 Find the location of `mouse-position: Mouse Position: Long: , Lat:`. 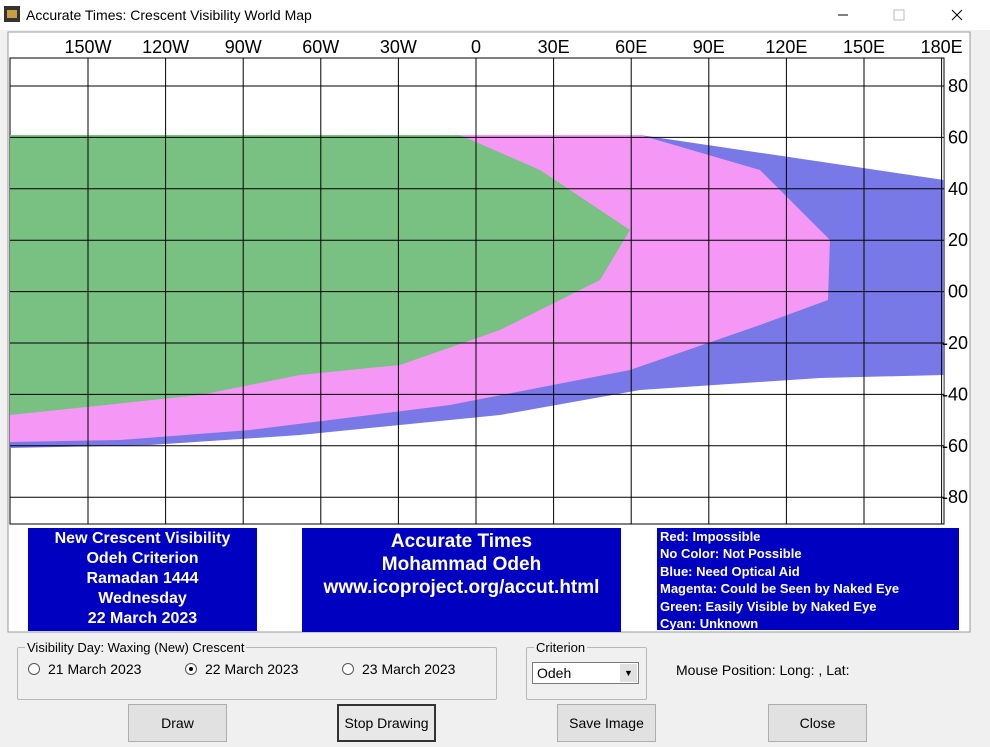

mouse-position: Mouse Position: Long: , Lat: is located at coordinates (763, 670).